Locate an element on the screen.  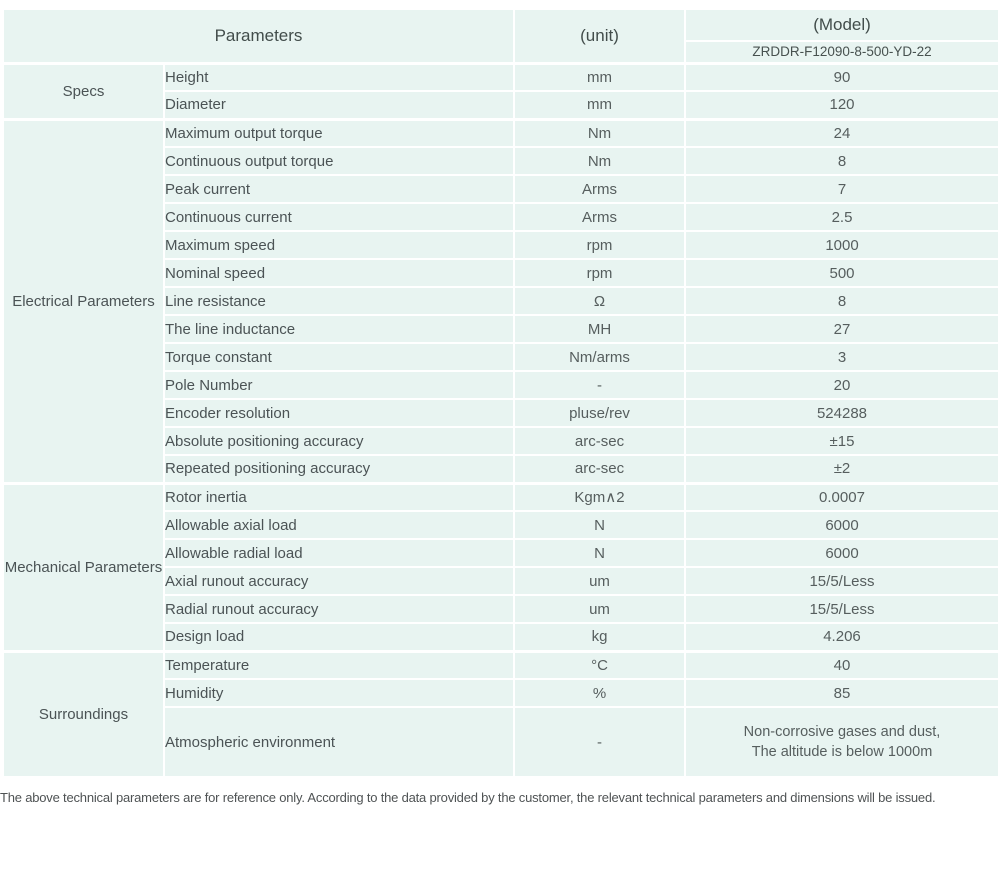
parameter-name: Allowable radial load is located at coordinates (339, 553).